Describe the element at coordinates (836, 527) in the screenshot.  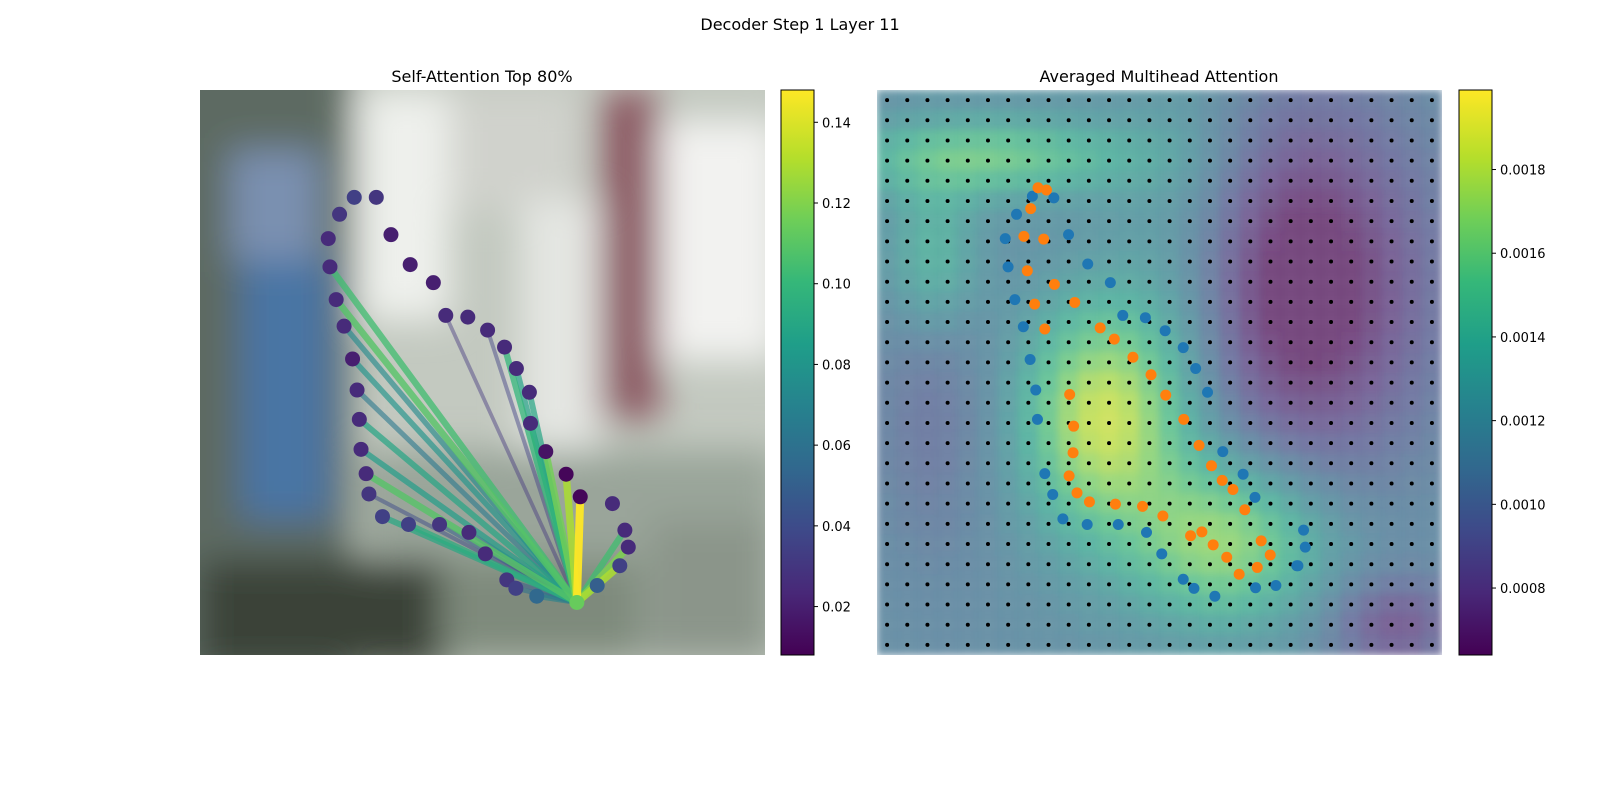
I see `colorbar-tick-label: 0.04` at that location.